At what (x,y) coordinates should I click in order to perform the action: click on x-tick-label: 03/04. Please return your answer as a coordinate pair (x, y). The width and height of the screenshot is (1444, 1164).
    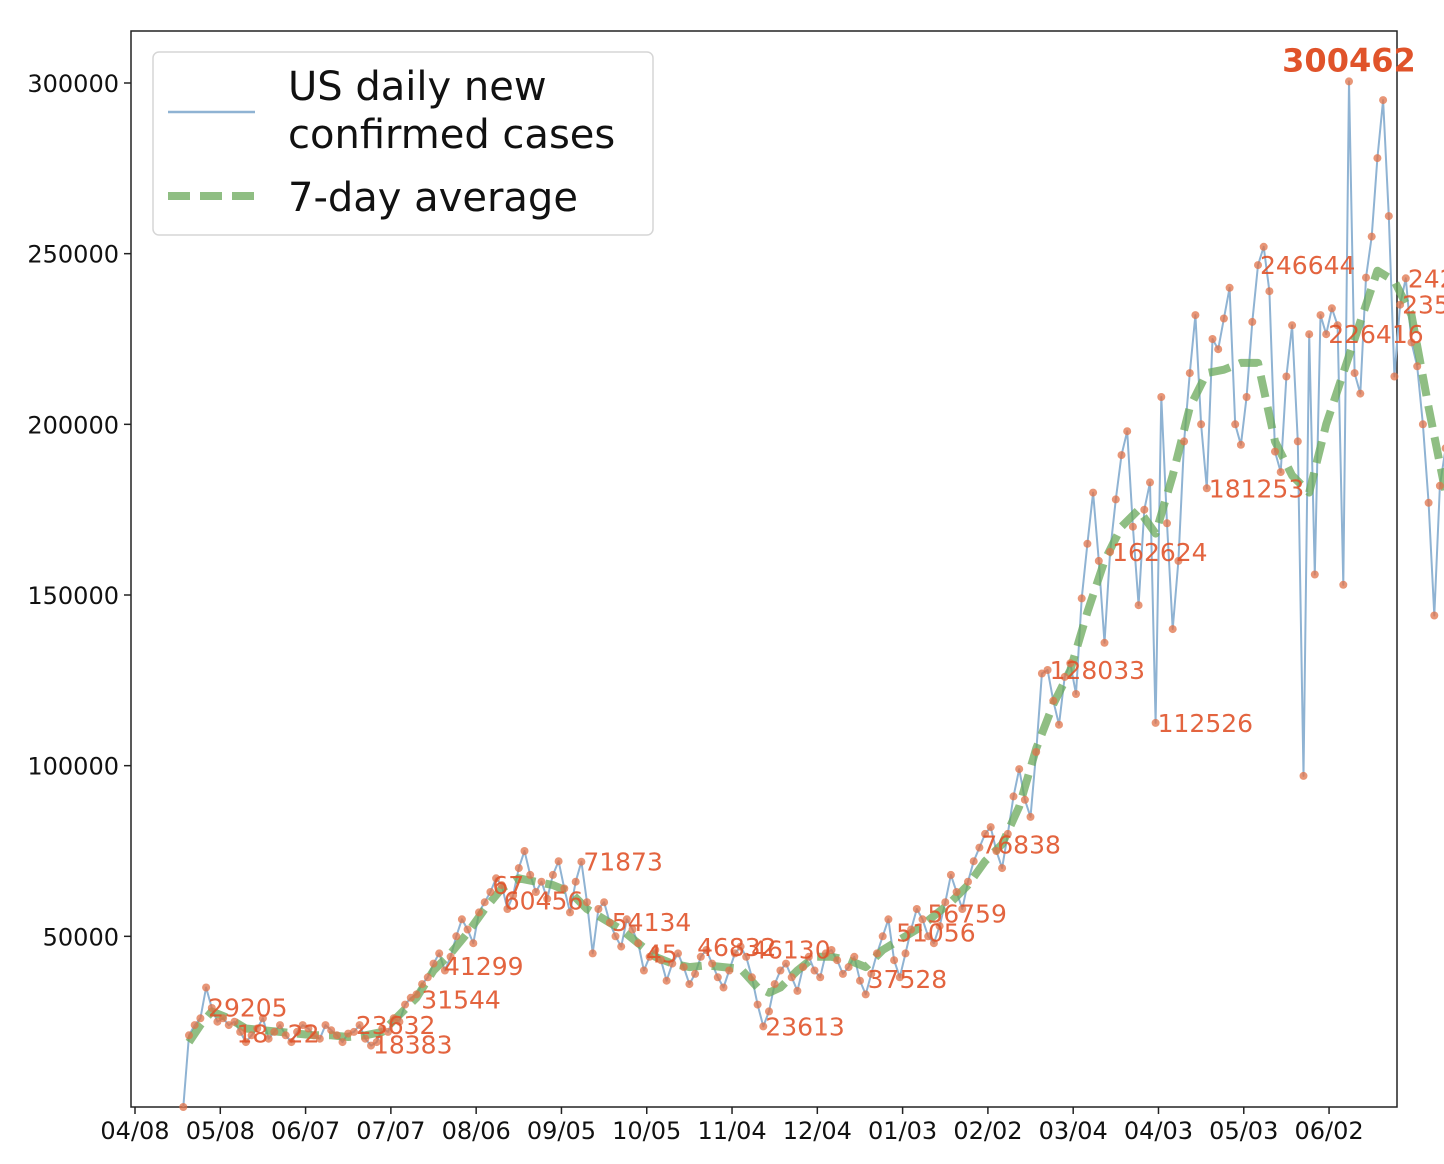
    Looking at the image, I should click on (1073, 1131).